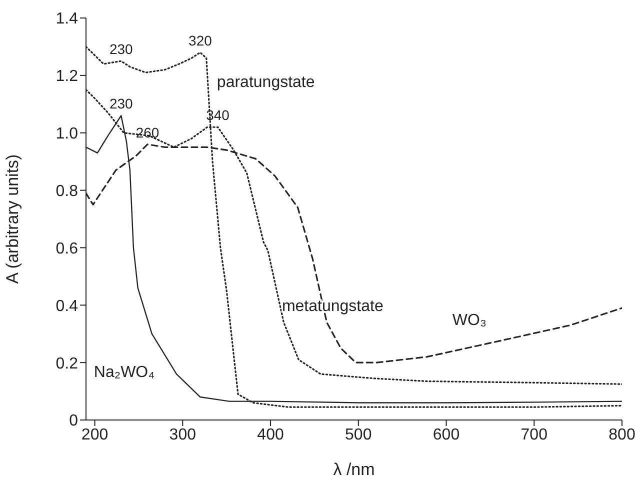 This screenshot has height=479, width=635. I want to click on annotation: 260, so click(148, 132).